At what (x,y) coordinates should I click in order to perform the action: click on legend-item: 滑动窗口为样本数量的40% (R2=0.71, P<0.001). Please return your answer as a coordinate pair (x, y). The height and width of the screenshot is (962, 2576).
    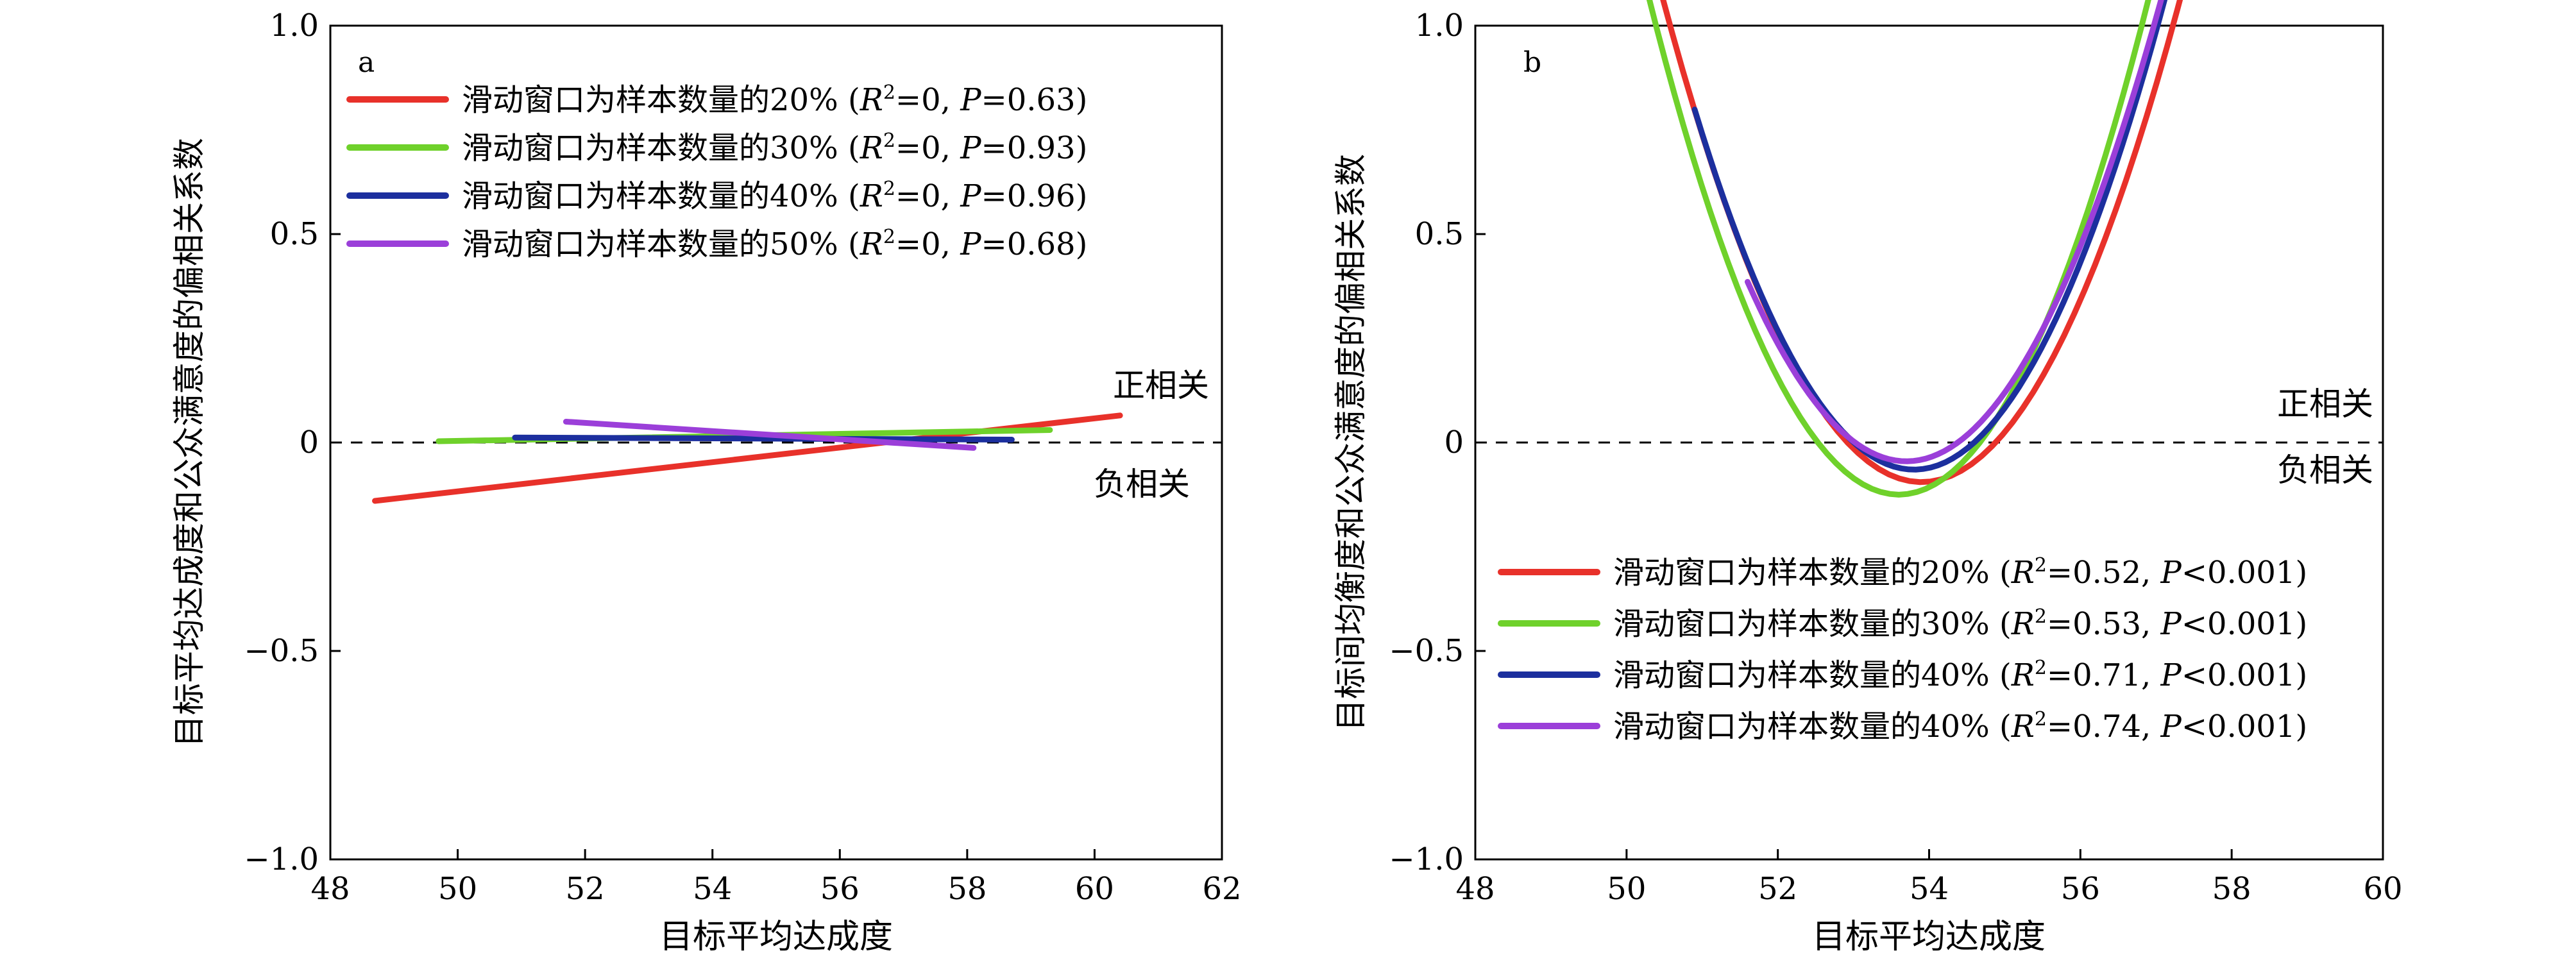
    Looking at the image, I should click on (1902, 675).